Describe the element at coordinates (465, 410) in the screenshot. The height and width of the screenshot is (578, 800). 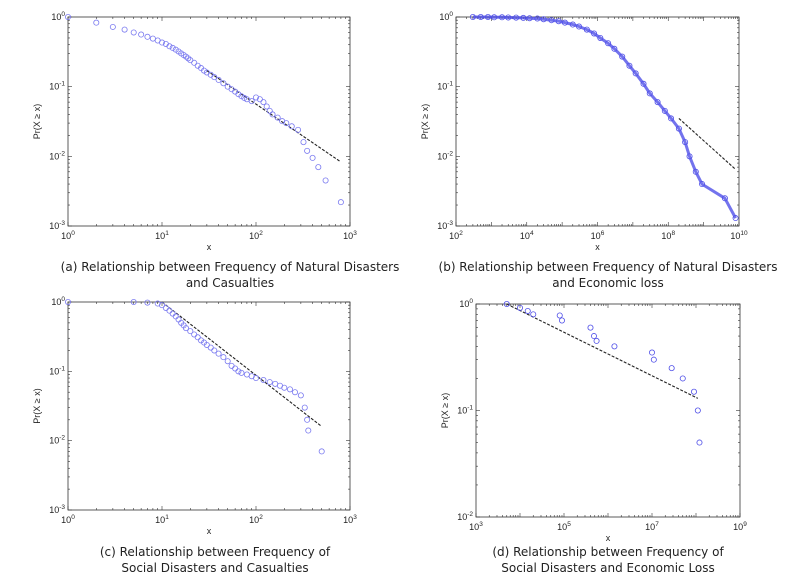
I see `y-tick-label-d: 10-1` at that location.